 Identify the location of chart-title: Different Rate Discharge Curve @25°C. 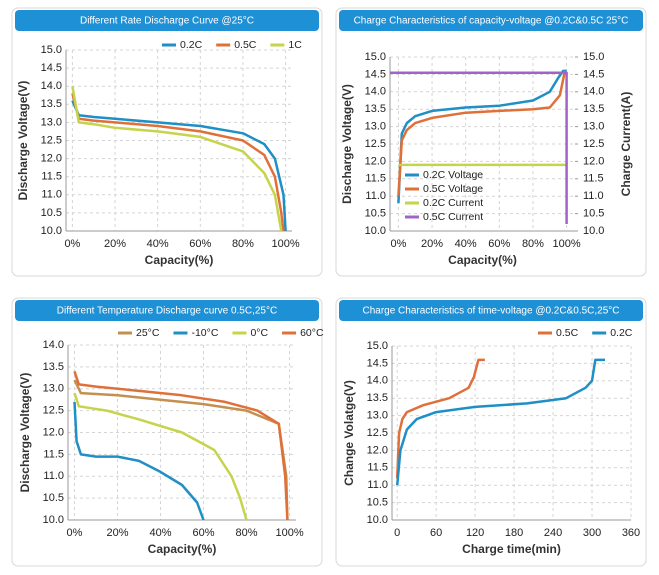
(167, 21).